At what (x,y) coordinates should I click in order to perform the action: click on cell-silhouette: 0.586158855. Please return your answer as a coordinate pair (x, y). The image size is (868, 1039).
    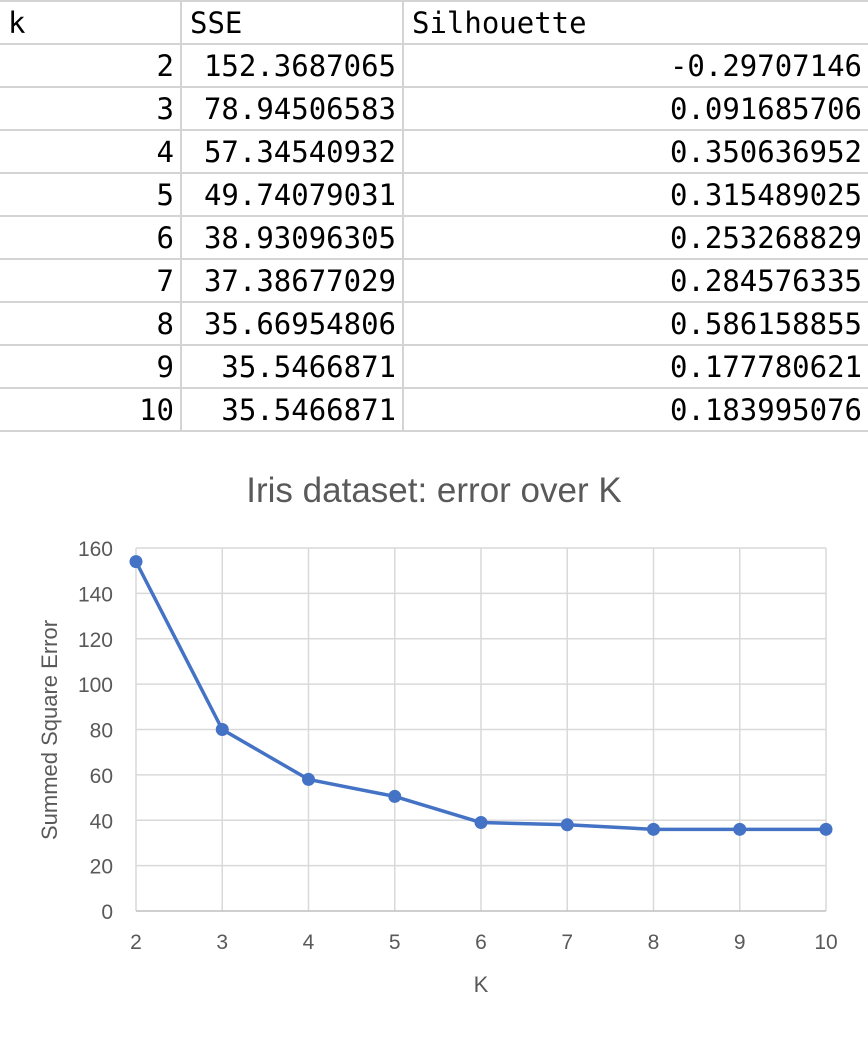
    Looking at the image, I should click on (635, 323).